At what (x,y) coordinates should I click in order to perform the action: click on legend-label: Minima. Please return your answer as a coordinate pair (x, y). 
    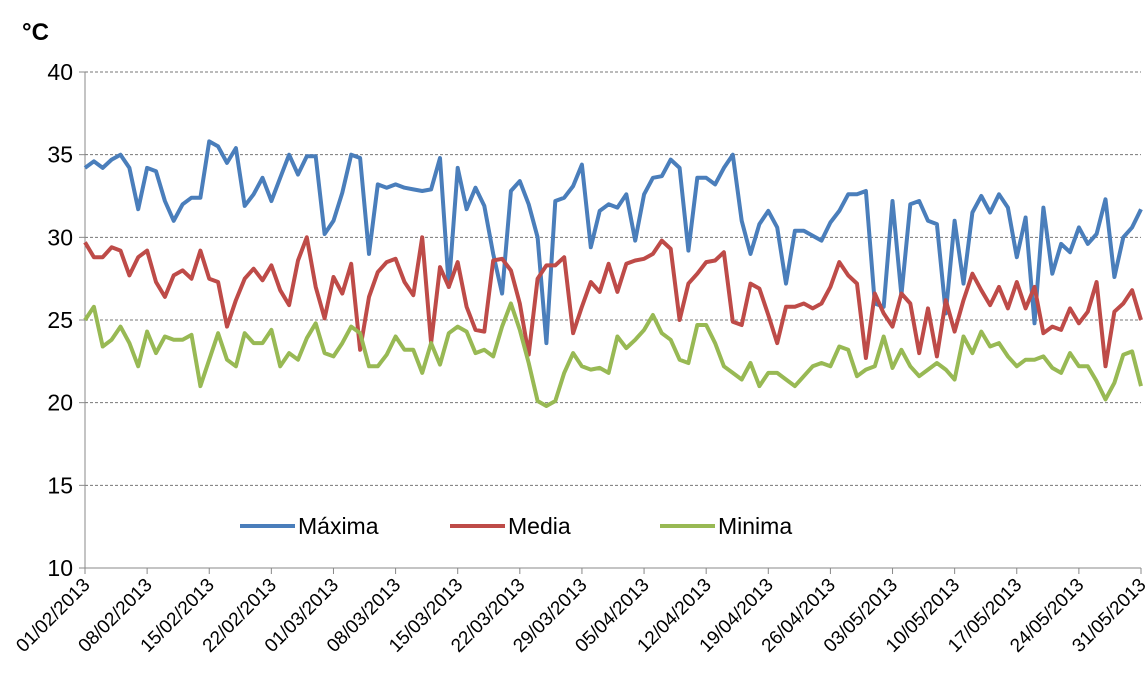
    Looking at the image, I should click on (755, 526).